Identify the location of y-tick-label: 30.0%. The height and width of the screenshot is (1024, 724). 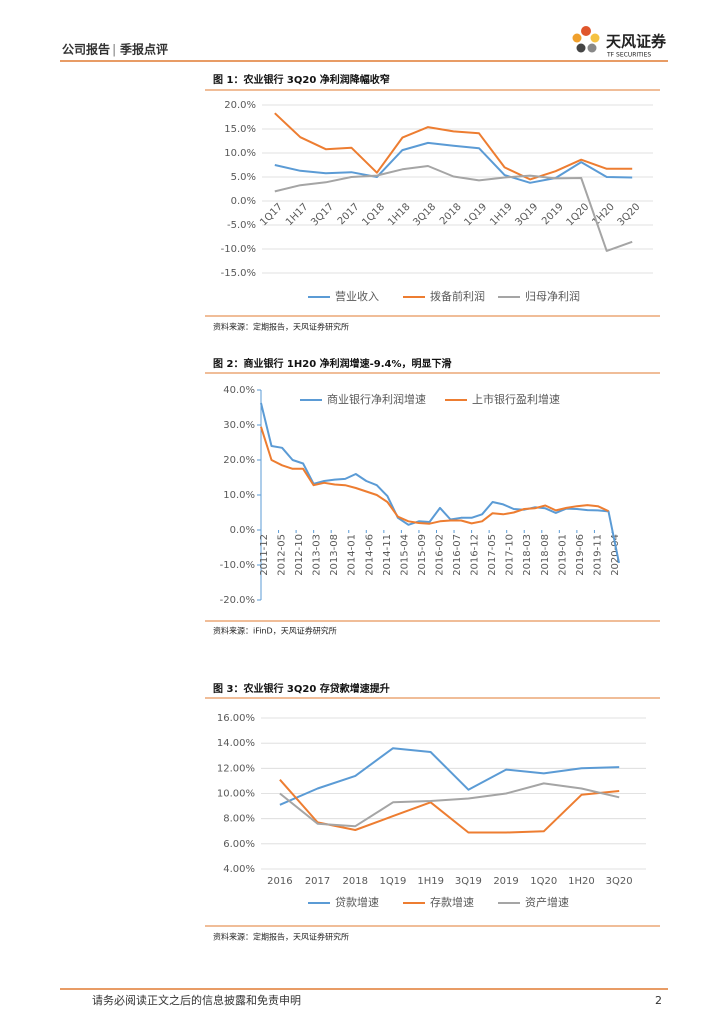
(239, 425).